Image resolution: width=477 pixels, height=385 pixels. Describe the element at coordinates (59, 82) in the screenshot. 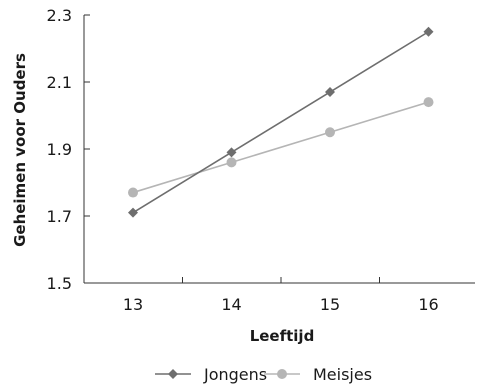

I see `y-tick-label: 2.1` at that location.